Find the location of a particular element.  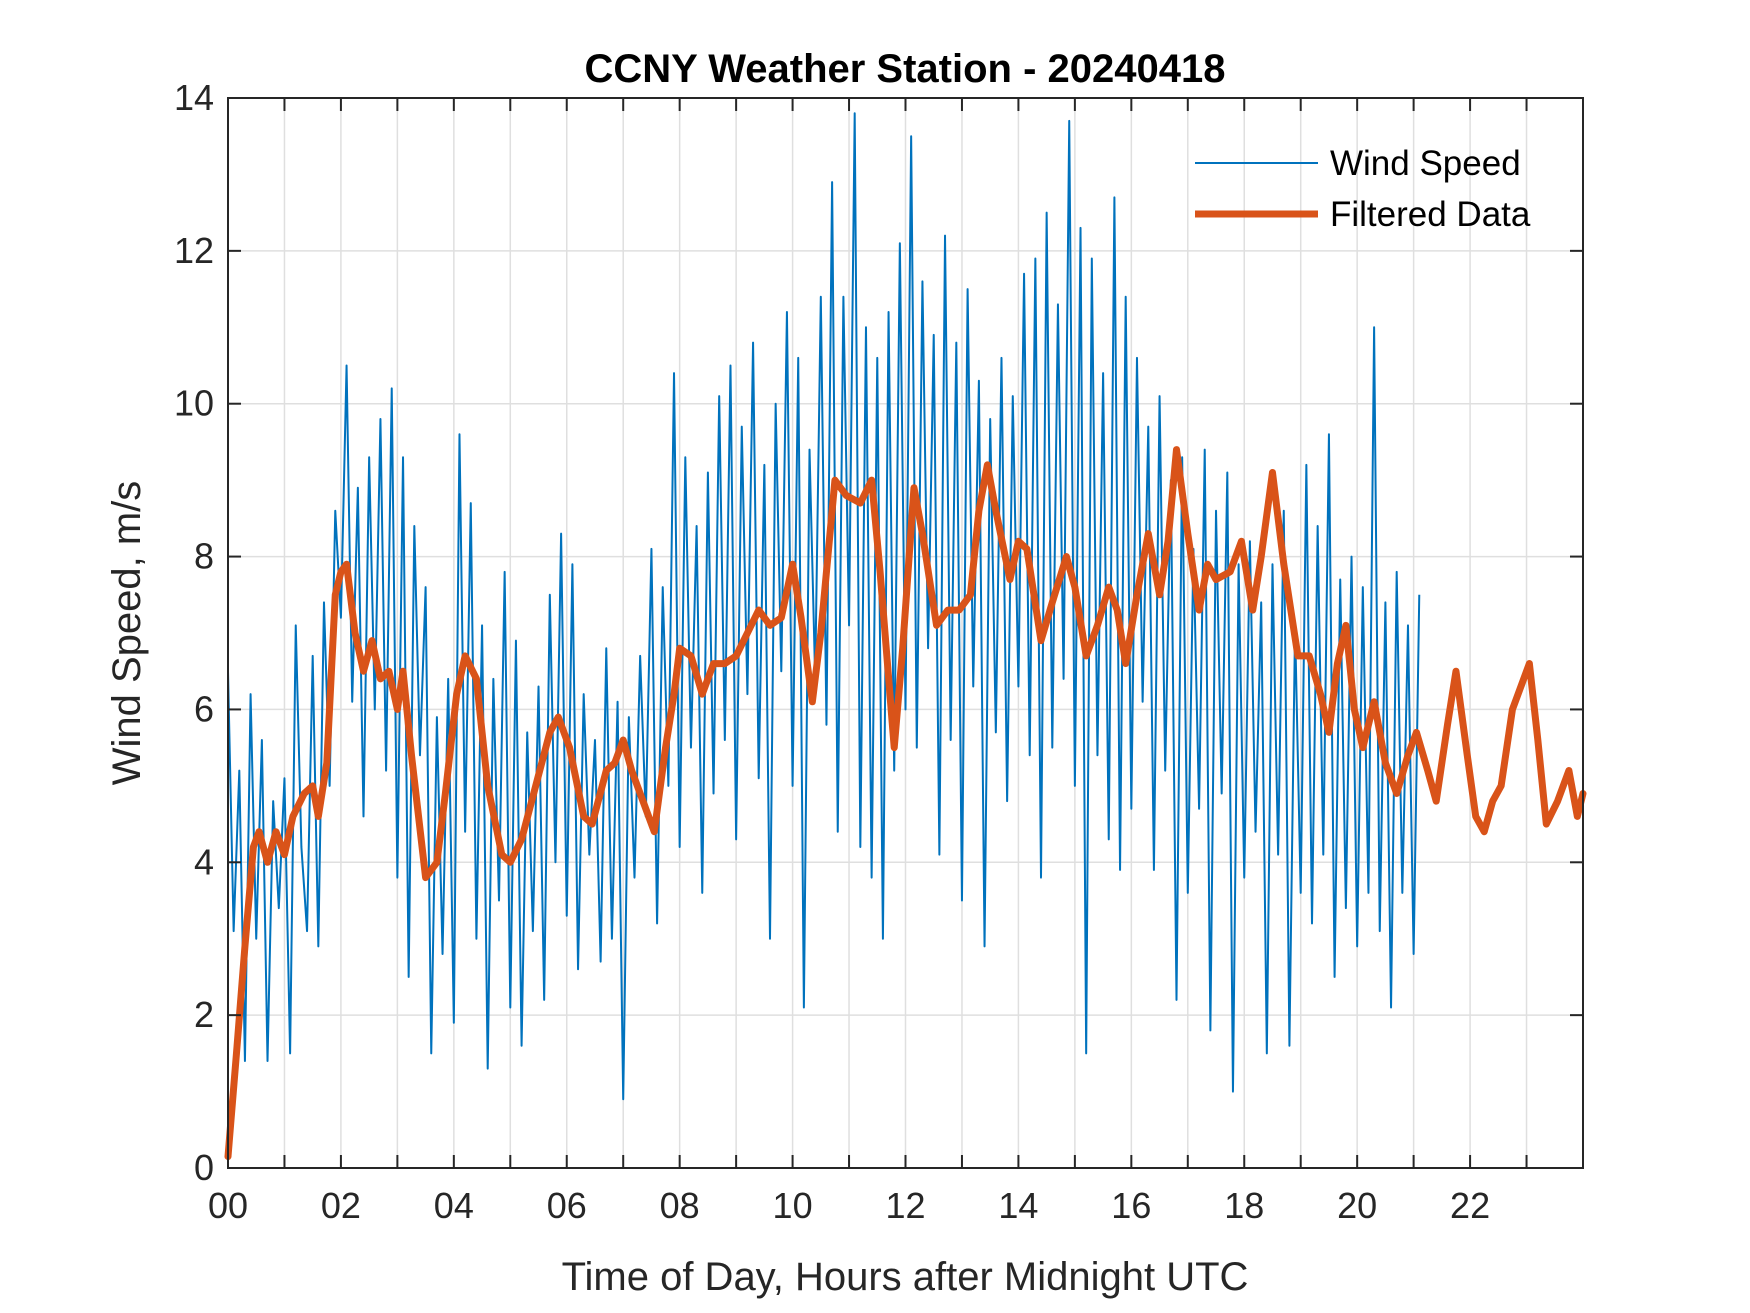

x-tick-label: 22 is located at coordinates (1470, 1205).